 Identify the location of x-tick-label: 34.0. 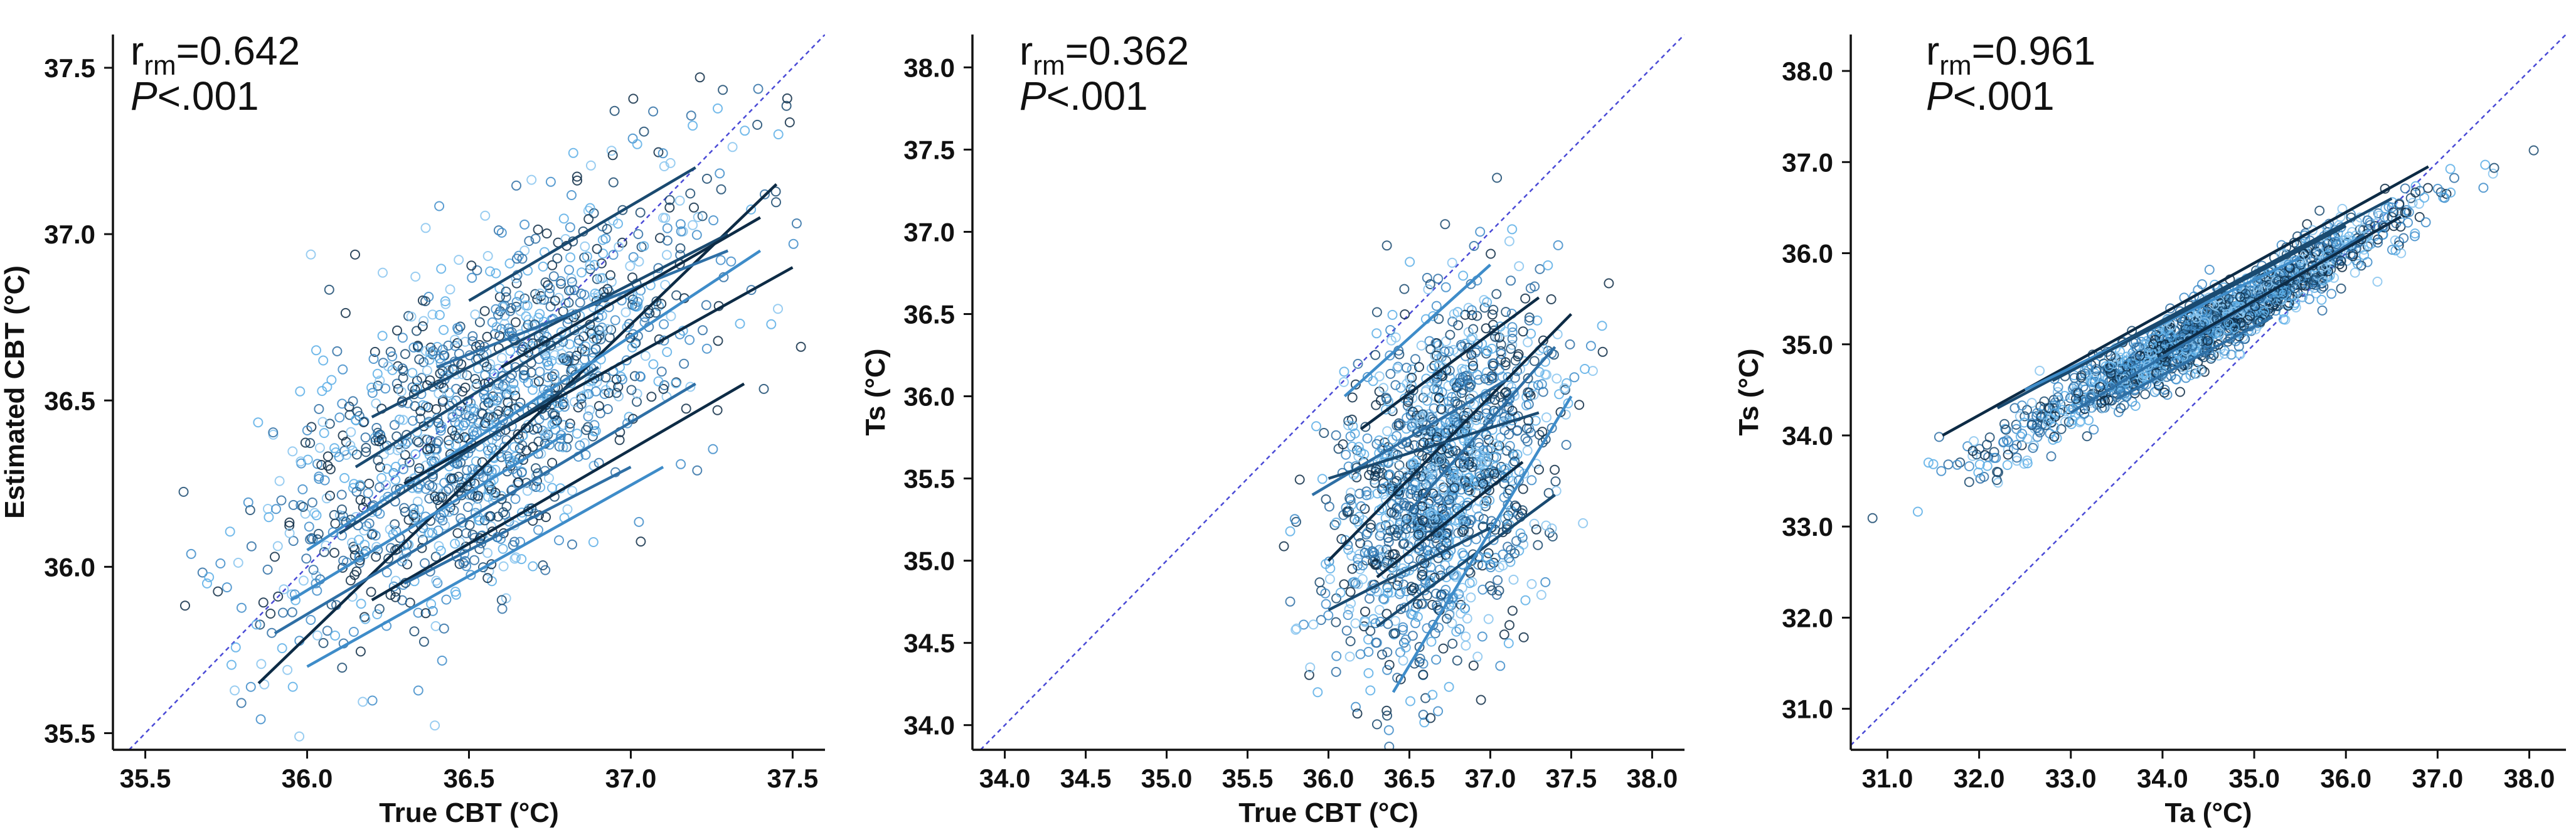
(2162, 778).